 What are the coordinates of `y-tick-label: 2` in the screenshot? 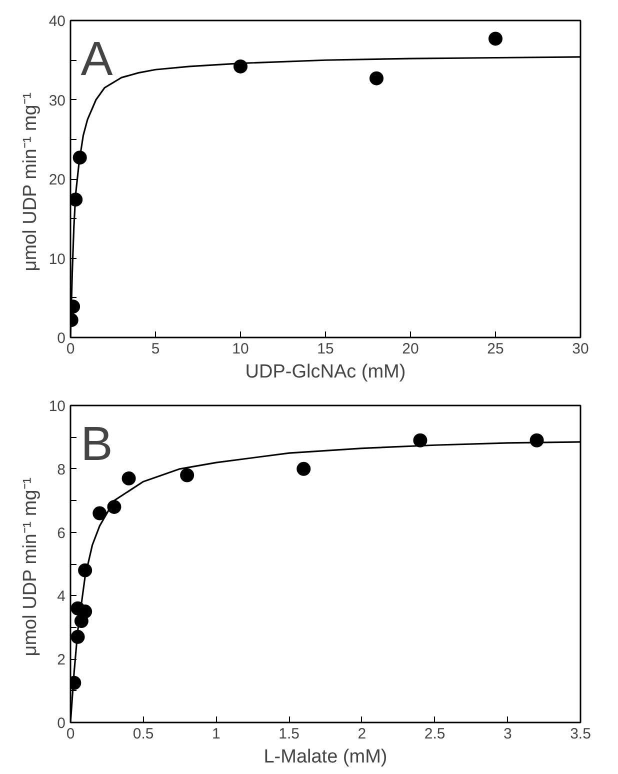 It's located at (61, 660).